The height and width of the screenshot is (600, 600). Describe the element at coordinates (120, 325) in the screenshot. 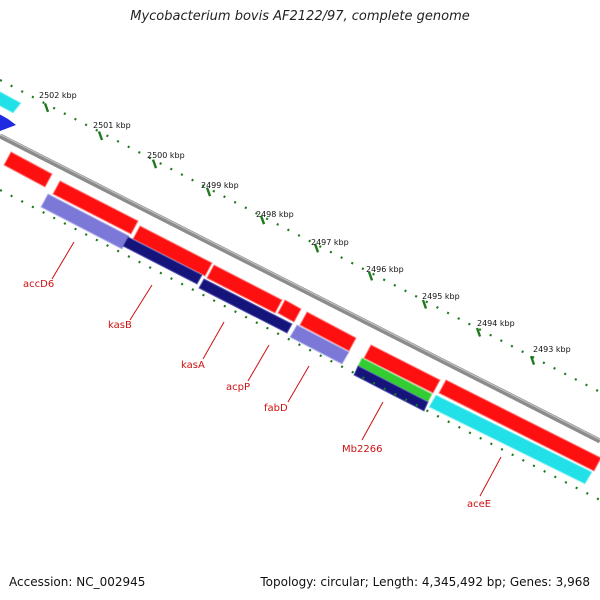

I see `gene-label-kasB: kasB` at that location.